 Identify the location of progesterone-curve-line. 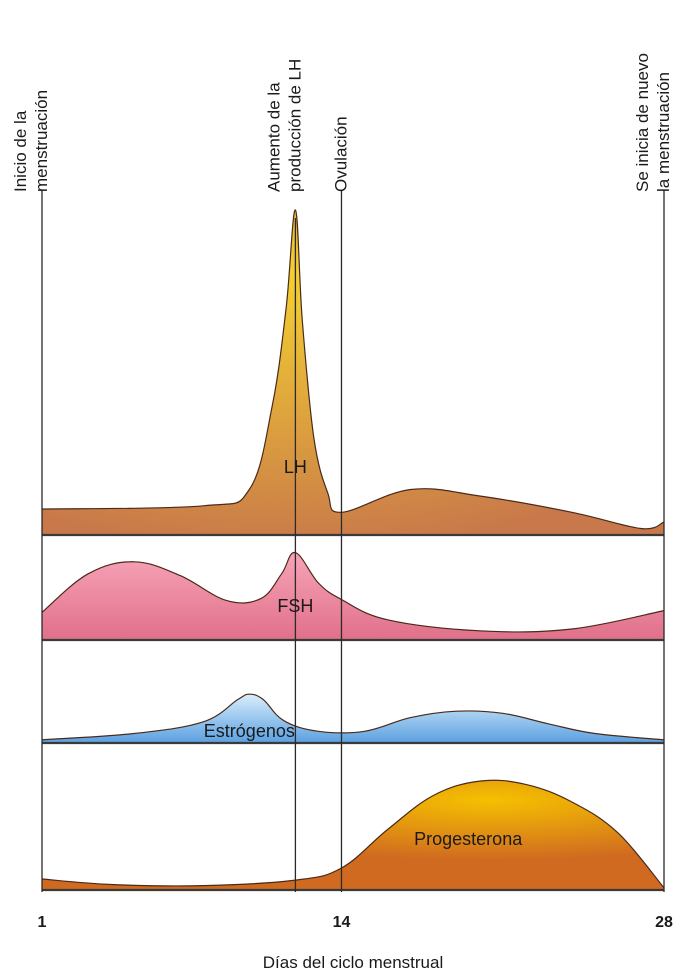
(353, 834).